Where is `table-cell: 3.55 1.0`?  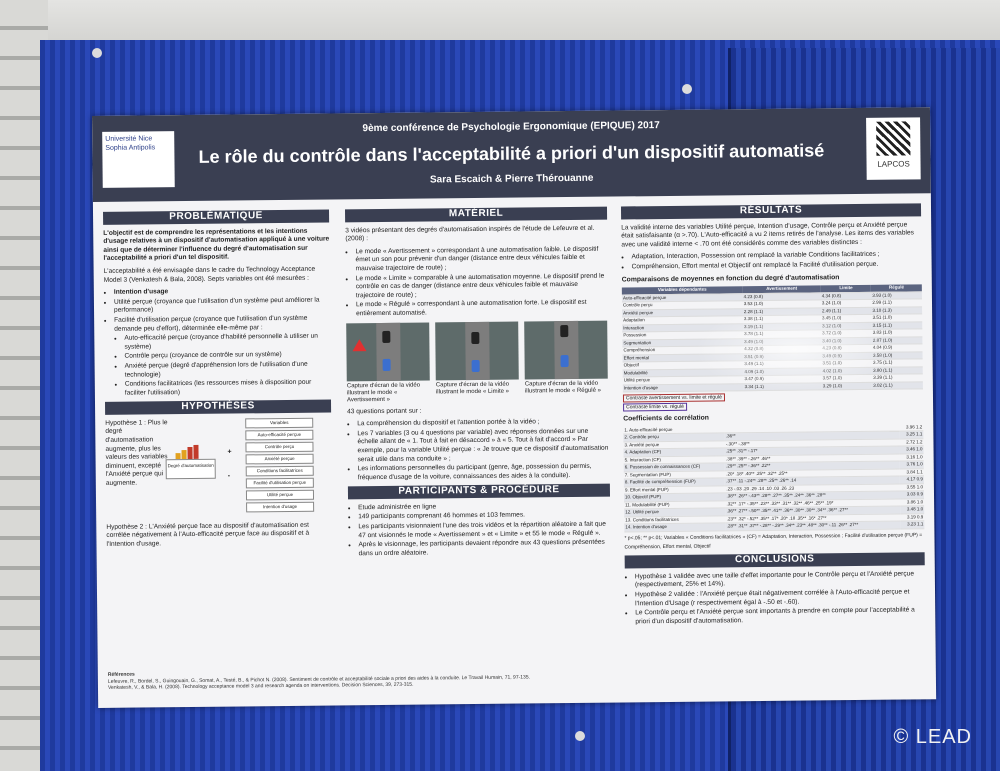
table-cell: 3.55 1.0 is located at coordinates (911, 487).